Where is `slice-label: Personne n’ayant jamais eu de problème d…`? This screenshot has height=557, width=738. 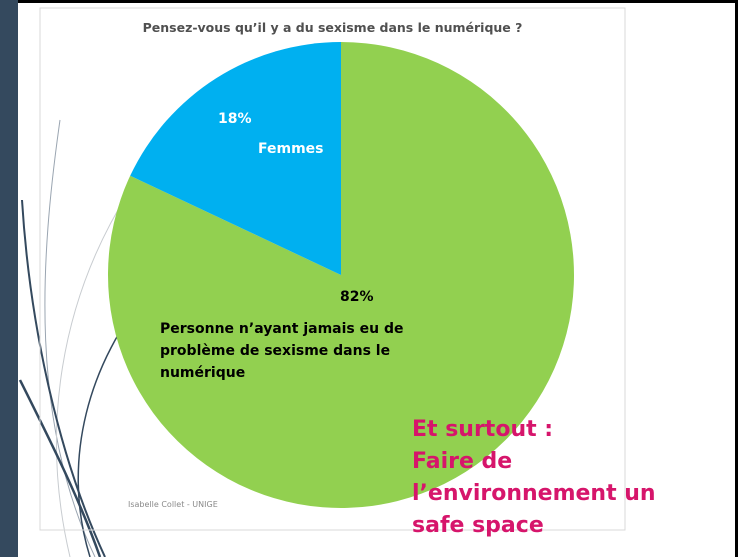 slice-label: Personne n’ayant jamais eu de problème d… is located at coordinates (282, 351).